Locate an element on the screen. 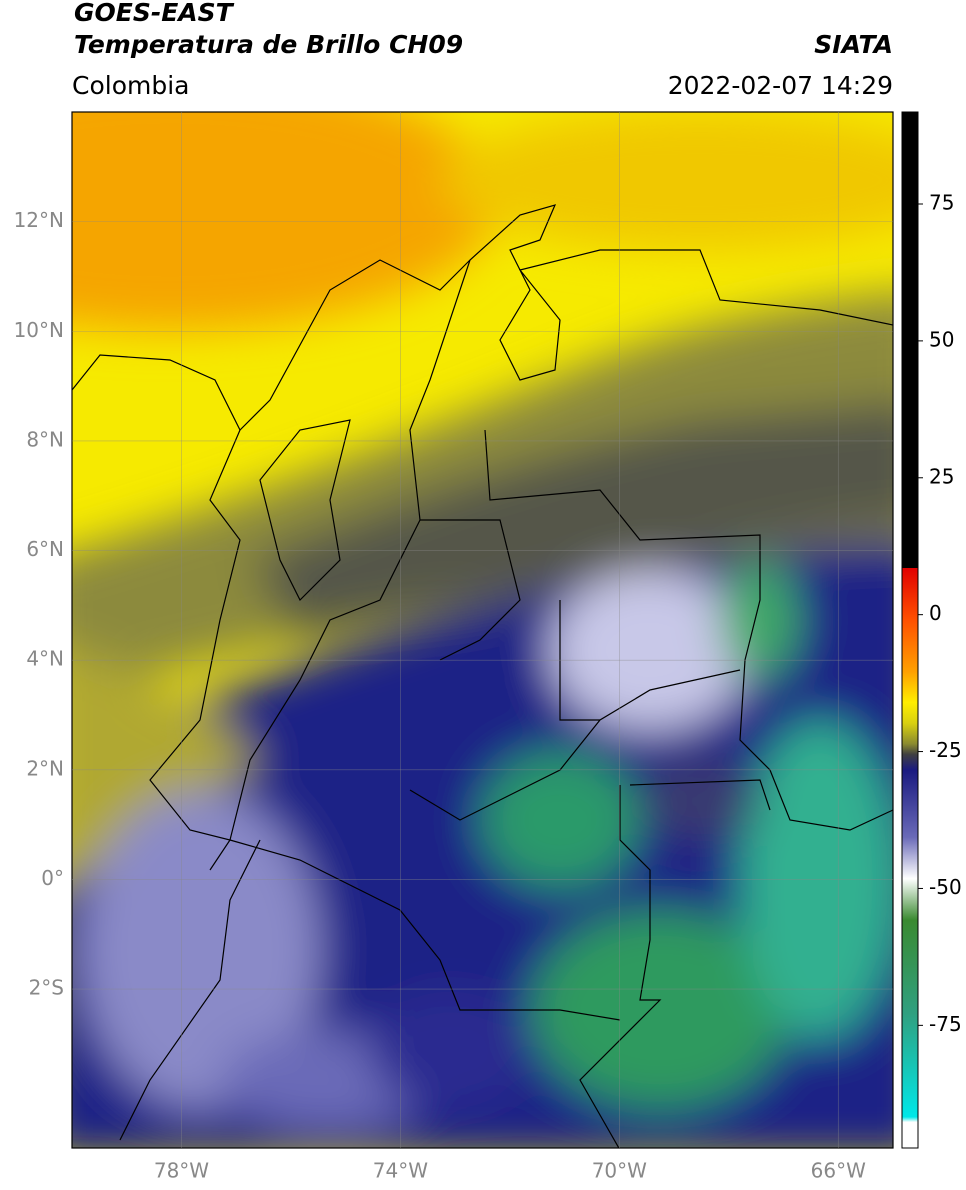  y-tick-label: 0° is located at coordinates (52, 878).